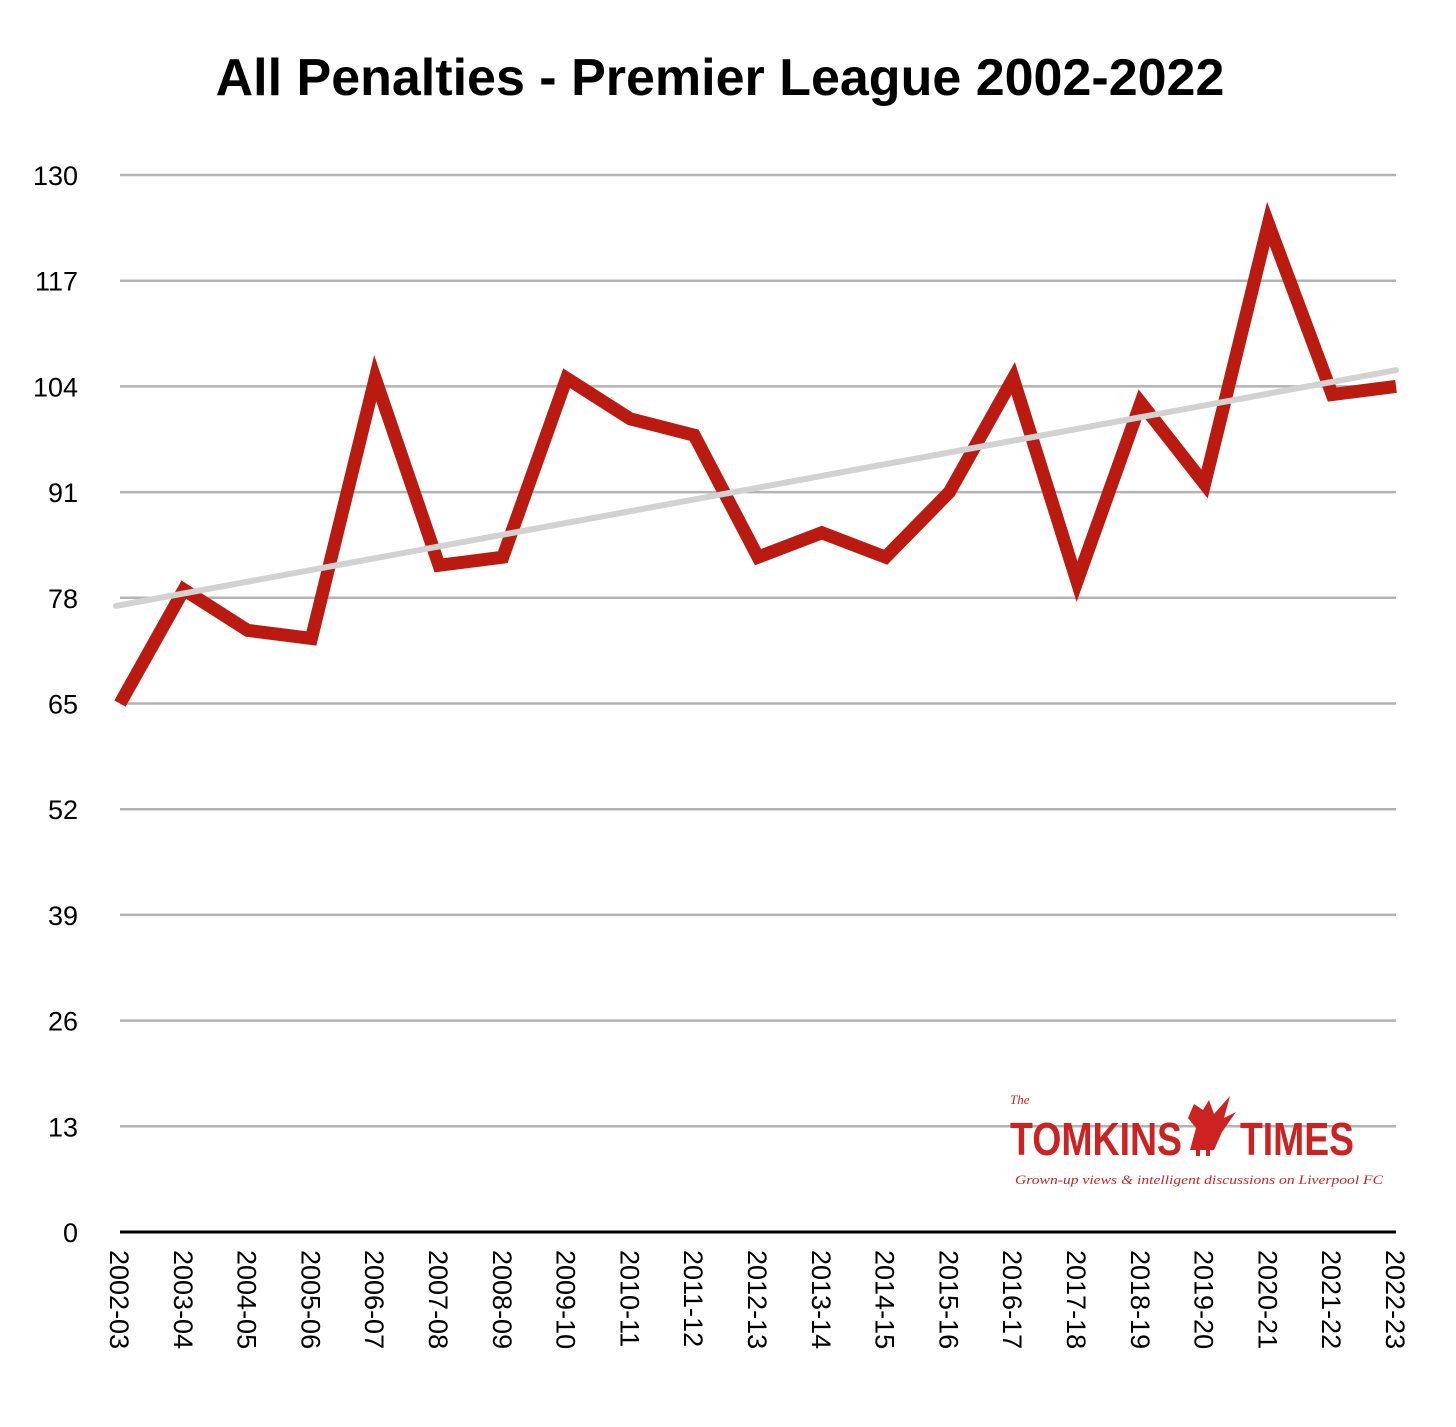 This screenshot has height=1427, width=1456. I want to click on x-tick-label-2009-10: 2009-10, so click(566, 1299).